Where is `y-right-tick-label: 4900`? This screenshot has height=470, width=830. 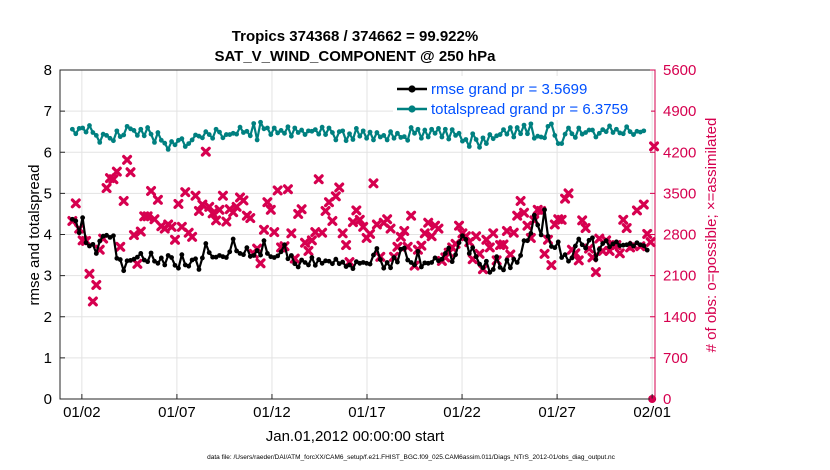 y-right-tick-label: 4900 is located at coordinates (679, 111).